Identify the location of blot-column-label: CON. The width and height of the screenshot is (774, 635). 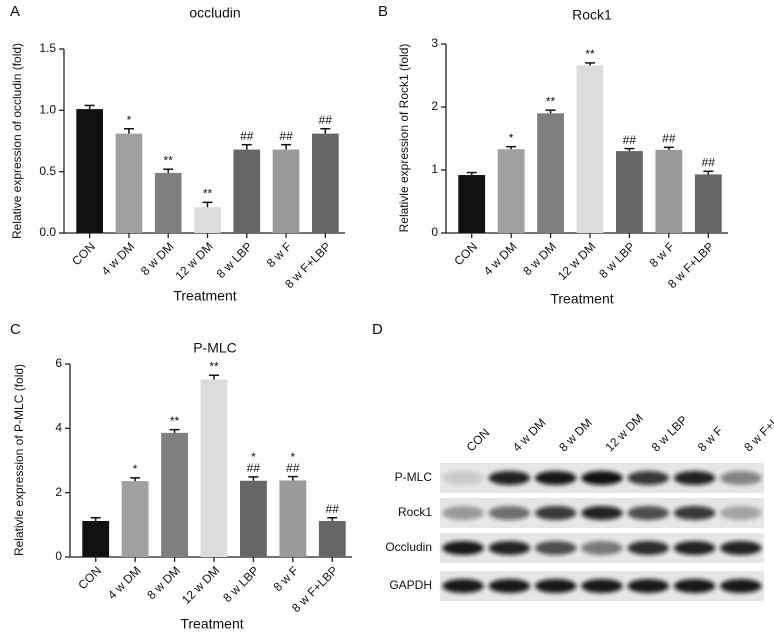
(478, 440).